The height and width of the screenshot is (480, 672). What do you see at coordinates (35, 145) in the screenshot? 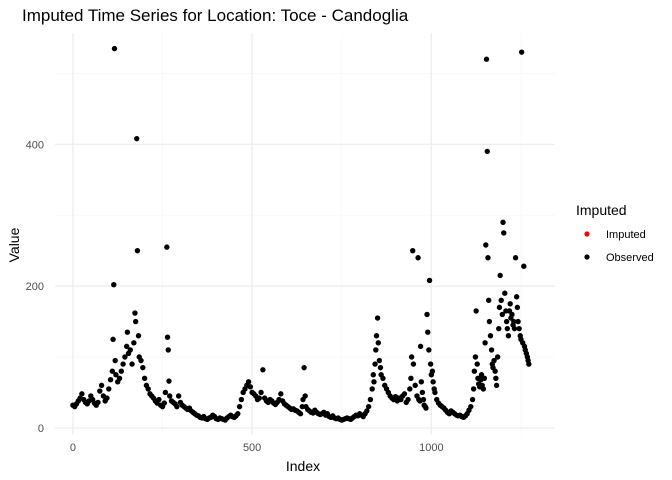
I see `y-tick-label: 400` at bounding box center [35, 145].